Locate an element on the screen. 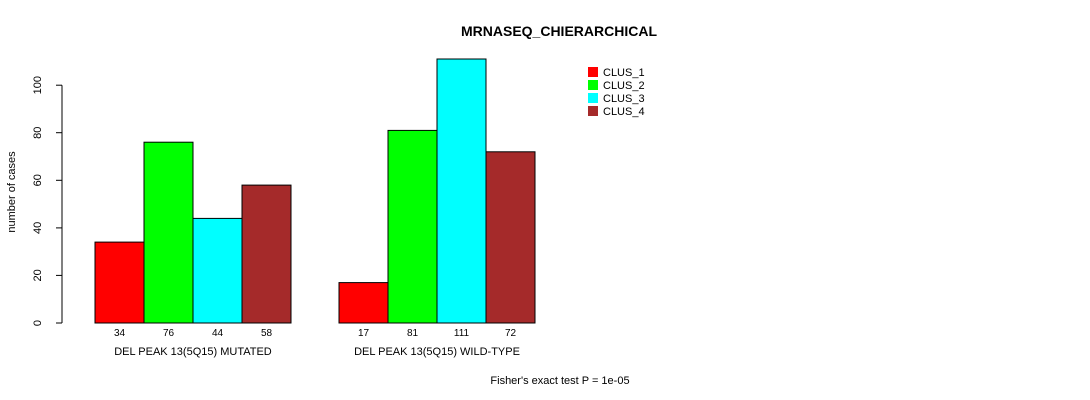  y-tick-label: 20 is located at coordinates (38, 275).